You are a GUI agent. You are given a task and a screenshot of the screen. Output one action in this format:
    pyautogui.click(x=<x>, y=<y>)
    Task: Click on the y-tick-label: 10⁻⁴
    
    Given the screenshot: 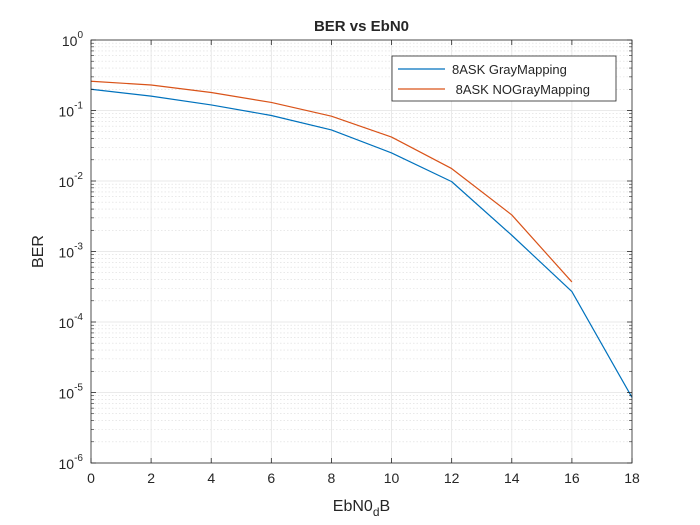 What is the action you would take?
    pyautogui.click(x=71, y=321)
    